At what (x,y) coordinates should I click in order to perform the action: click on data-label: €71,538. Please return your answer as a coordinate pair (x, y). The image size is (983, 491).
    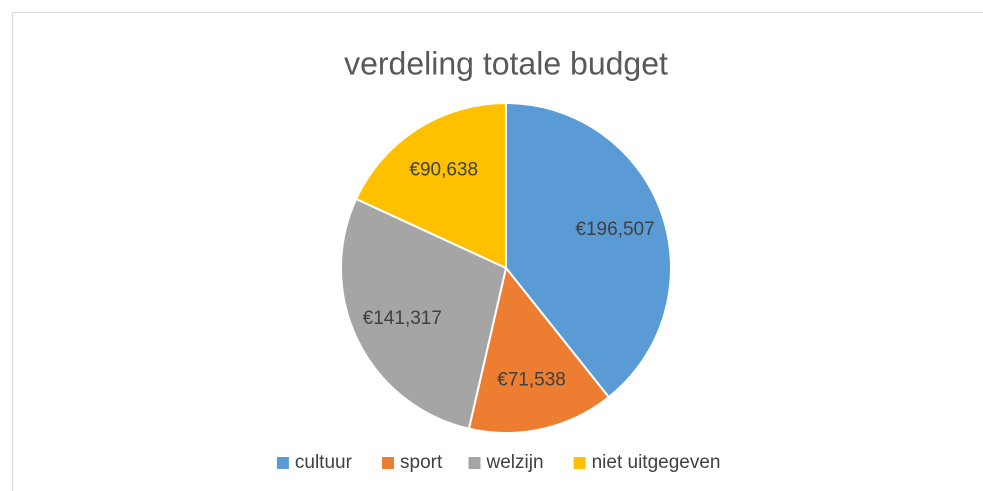
    Looking at the image, I should click on (531, 380).